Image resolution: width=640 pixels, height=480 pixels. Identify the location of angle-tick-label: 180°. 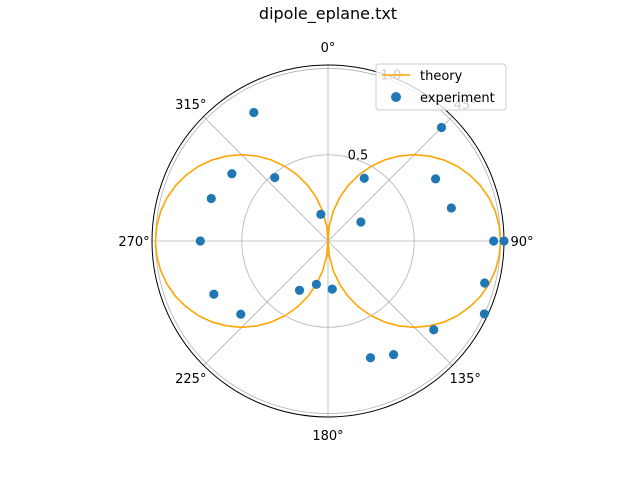
(327, 436).